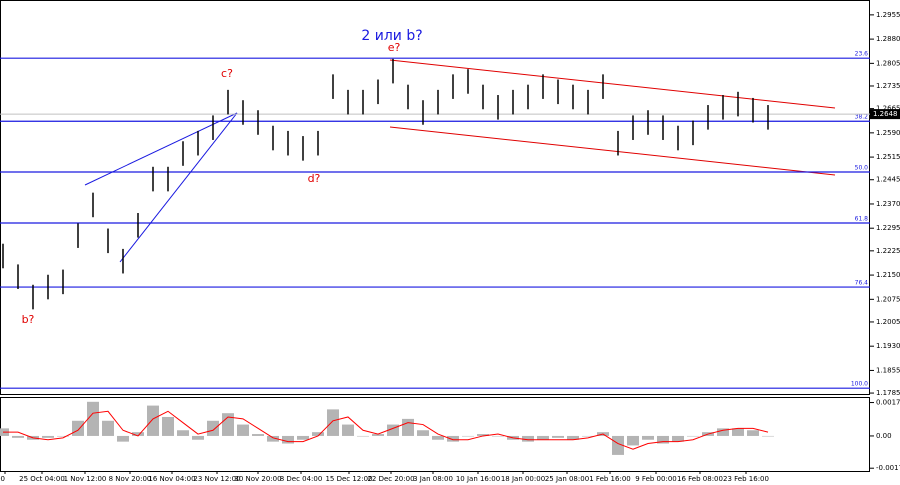 The width and height of the screenshot is (900, 485). I want to click on fib-label: 100.0, so click(859, 384).